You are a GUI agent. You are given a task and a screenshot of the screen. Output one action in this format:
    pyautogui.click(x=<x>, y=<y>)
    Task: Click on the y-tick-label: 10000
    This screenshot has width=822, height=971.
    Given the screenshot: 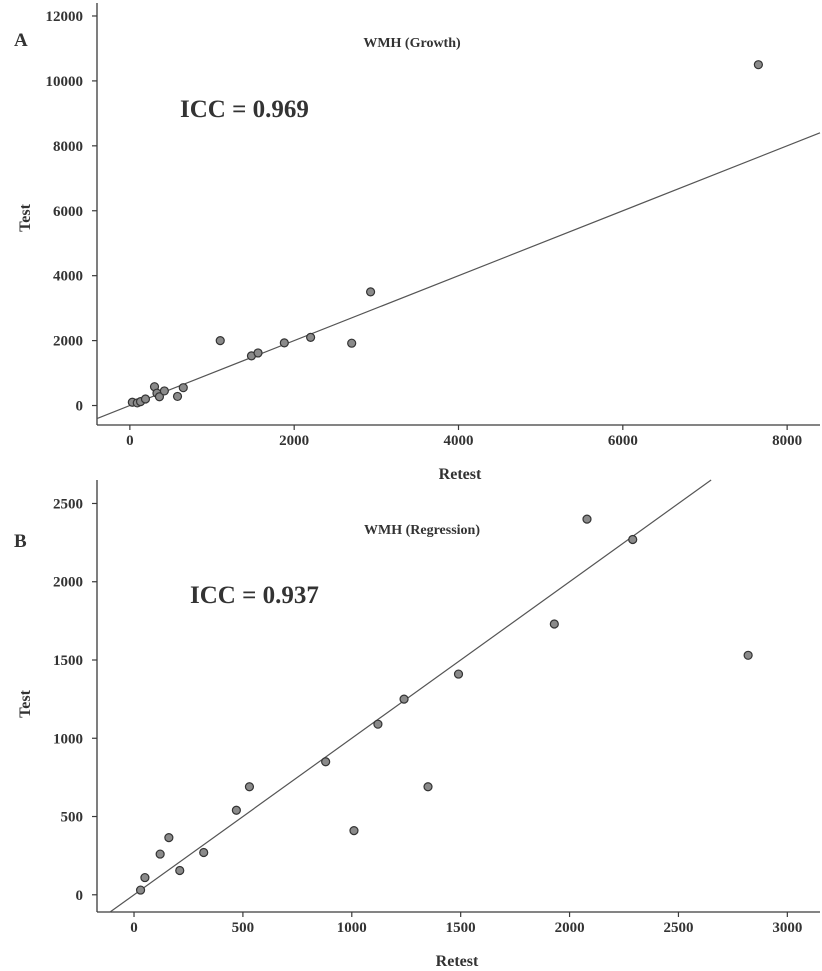 What is the action you would take?
    pyautogui.click(x=65, y=82)
    